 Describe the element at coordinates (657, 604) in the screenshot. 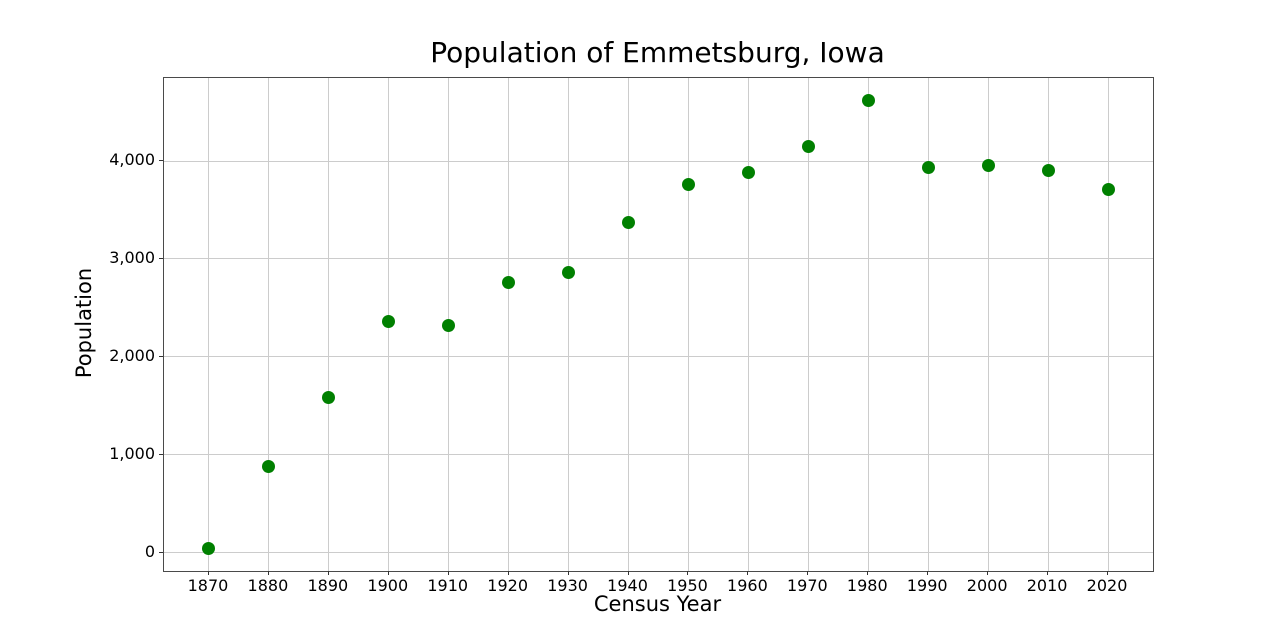

I see `x-axis-label: Census Year` at that location.